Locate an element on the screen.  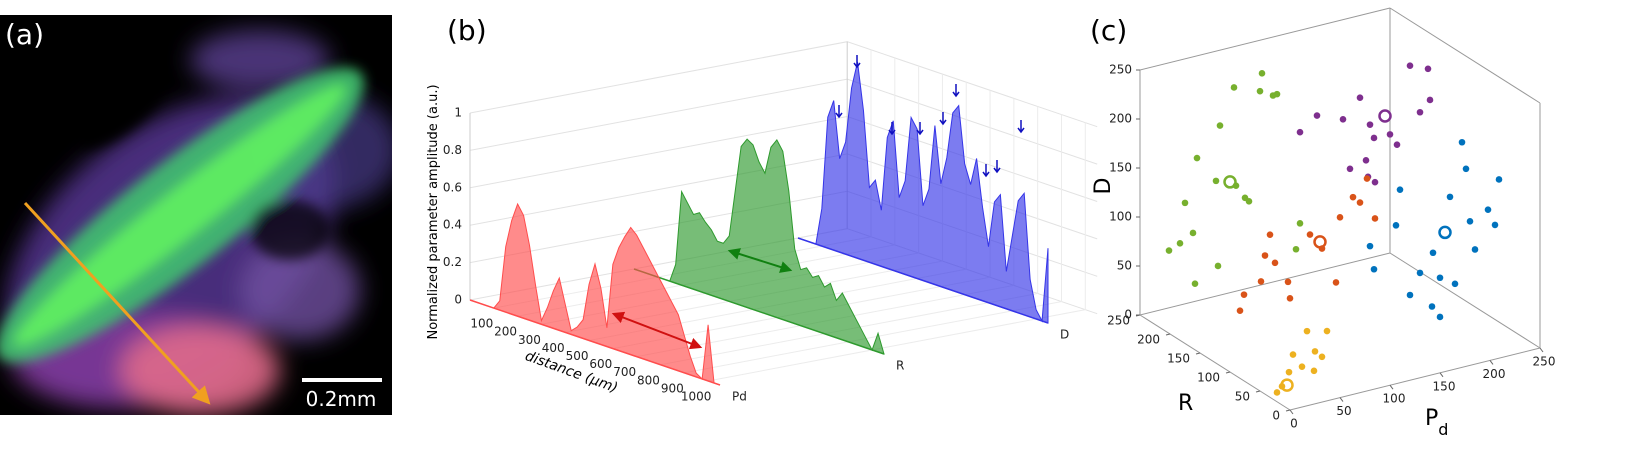
y-axis-label: R is located at coordinates (1185, 403).